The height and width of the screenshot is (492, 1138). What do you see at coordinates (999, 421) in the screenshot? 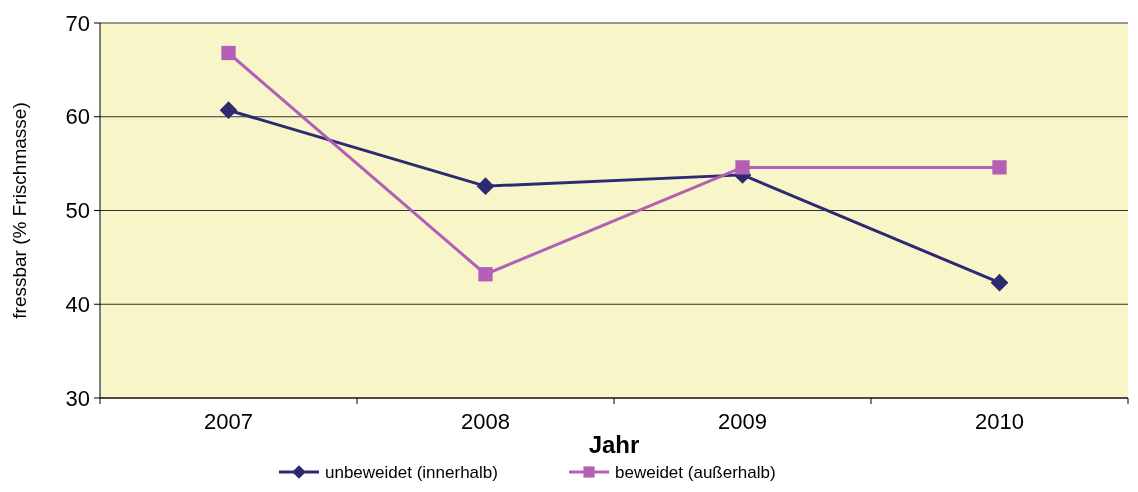
I see `x-tick-label: 2010` at bounding box center [999, 421].